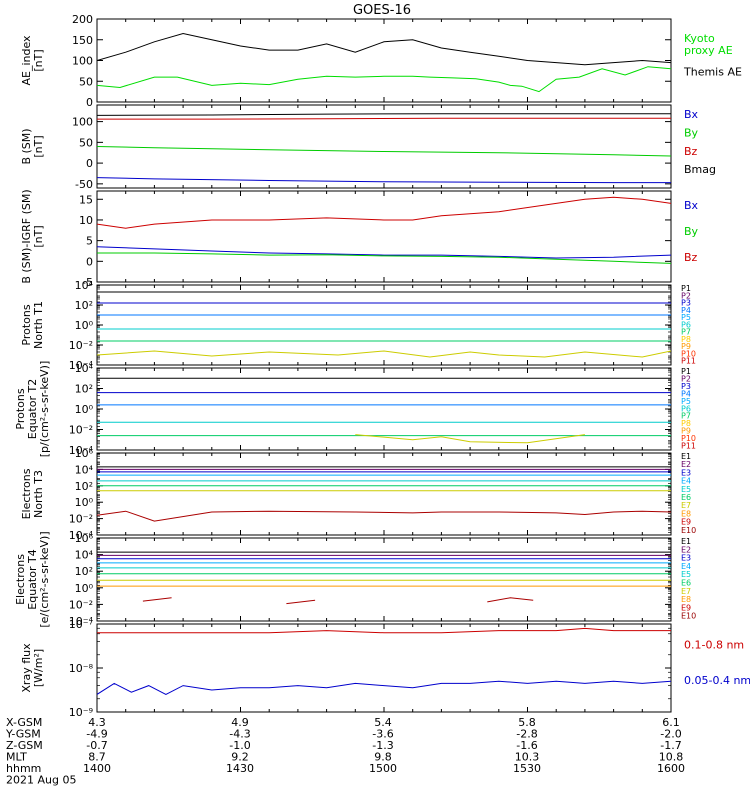  Describe the element at coordinates (23, 734) in the screenshot. I see `footer-row-label: Y-GSM` at that location.